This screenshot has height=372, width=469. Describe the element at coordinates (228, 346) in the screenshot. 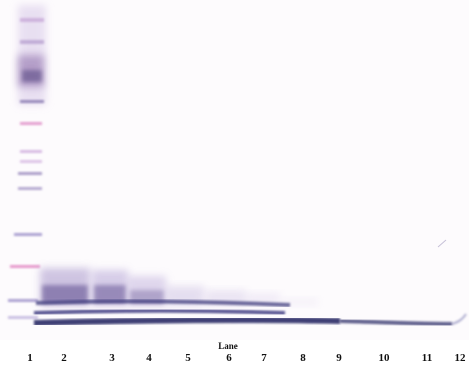

I see `lane-axis-title: Lane` at that location.